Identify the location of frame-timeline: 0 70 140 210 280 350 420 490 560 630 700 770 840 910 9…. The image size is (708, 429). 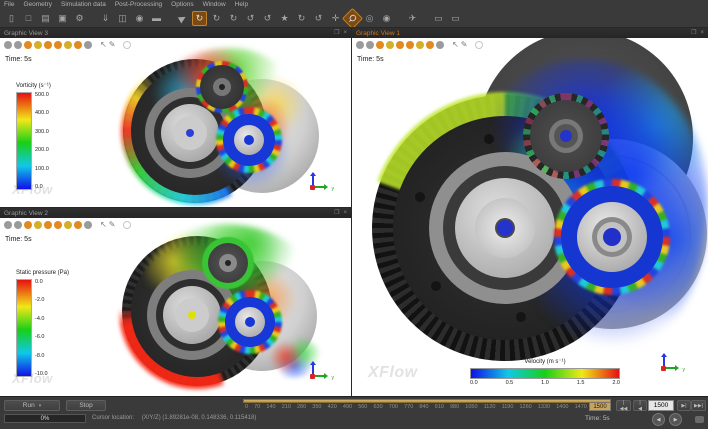
(427, 405).